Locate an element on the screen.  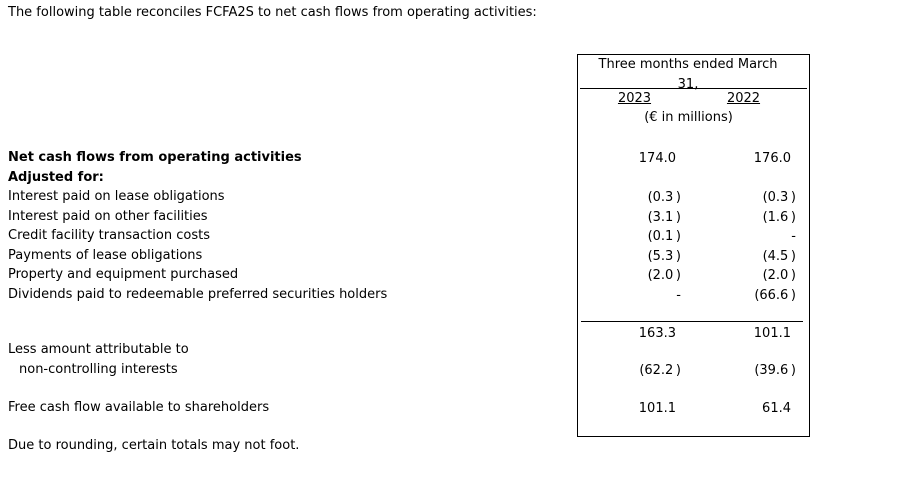
value-row-payments-lease: (5.3 ) (4.5 ) is located at coordinates (693, 257).